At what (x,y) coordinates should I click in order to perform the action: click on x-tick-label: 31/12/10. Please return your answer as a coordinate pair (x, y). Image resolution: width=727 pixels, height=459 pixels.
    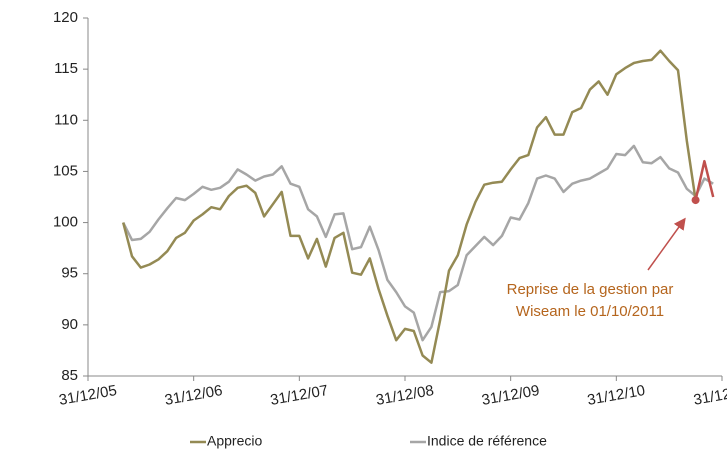
    Looking at the image, I should click on (616, 395).